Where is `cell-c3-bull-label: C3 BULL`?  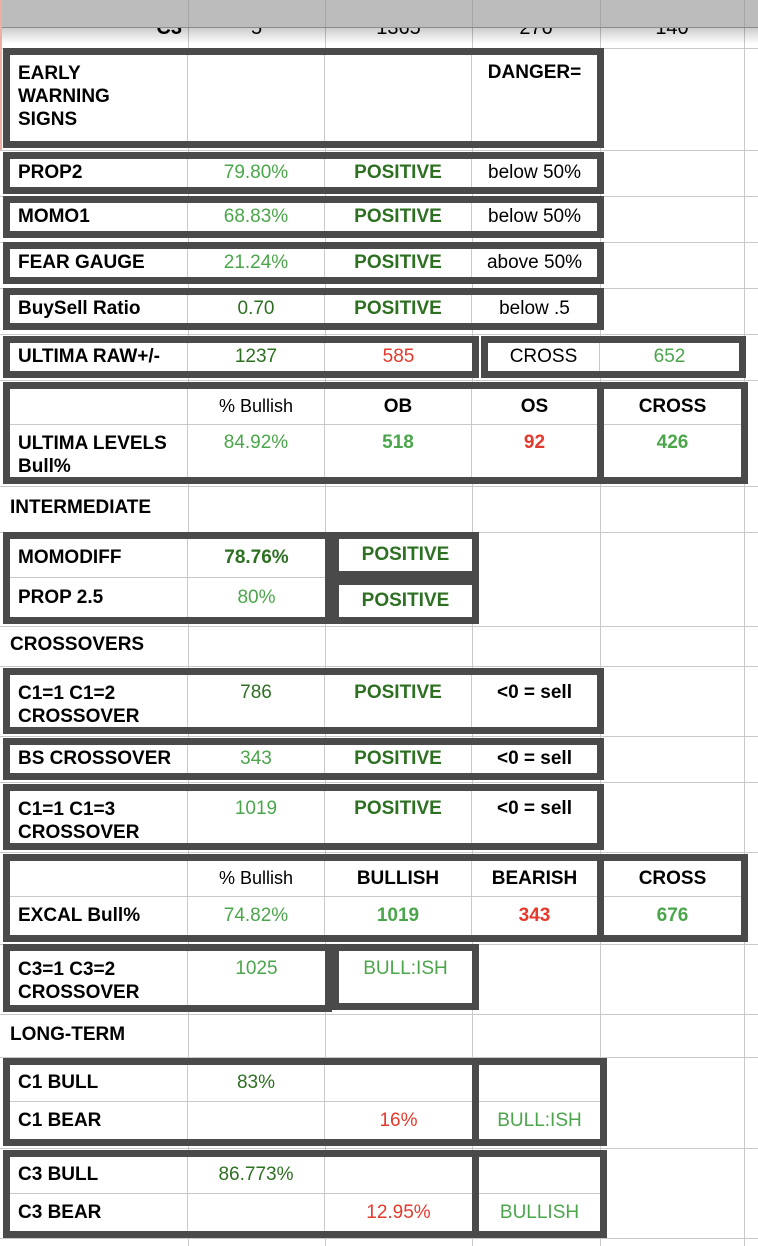 cell-c3-bull-label: C3 BULL is located at coordinates (99, 1175).